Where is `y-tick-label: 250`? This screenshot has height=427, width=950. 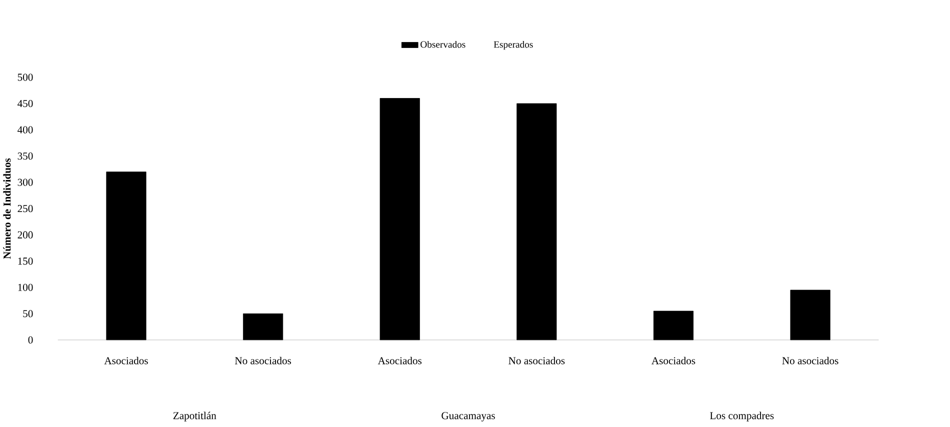
y-tick-label: 250 is located at coordinates (25, 208).